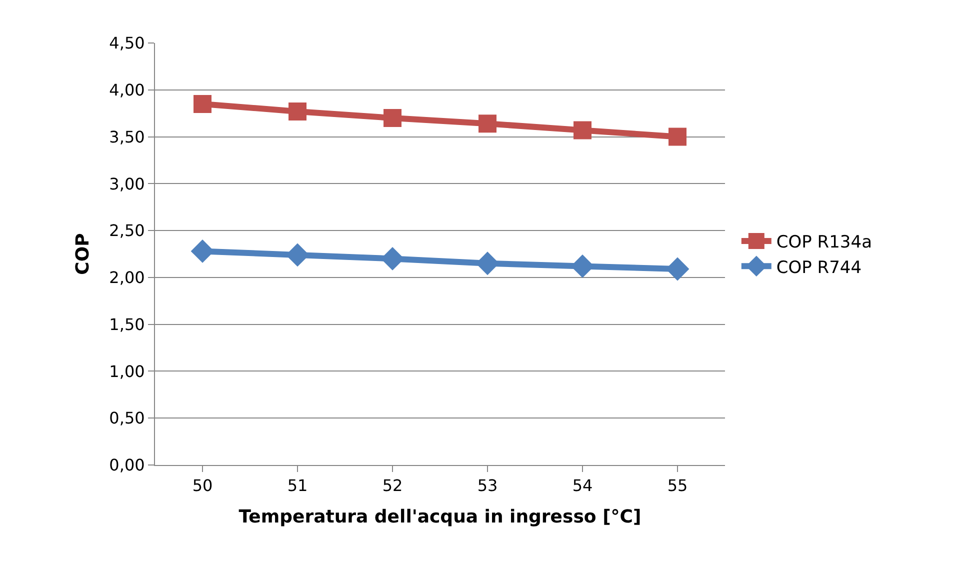 This screenshot has height=580, width=955. Describe the element at coordinates (440, 517) in the screenshot. I see `x-axis-title: Temperatura dell'acqua in ingresso [°C]` at that location.